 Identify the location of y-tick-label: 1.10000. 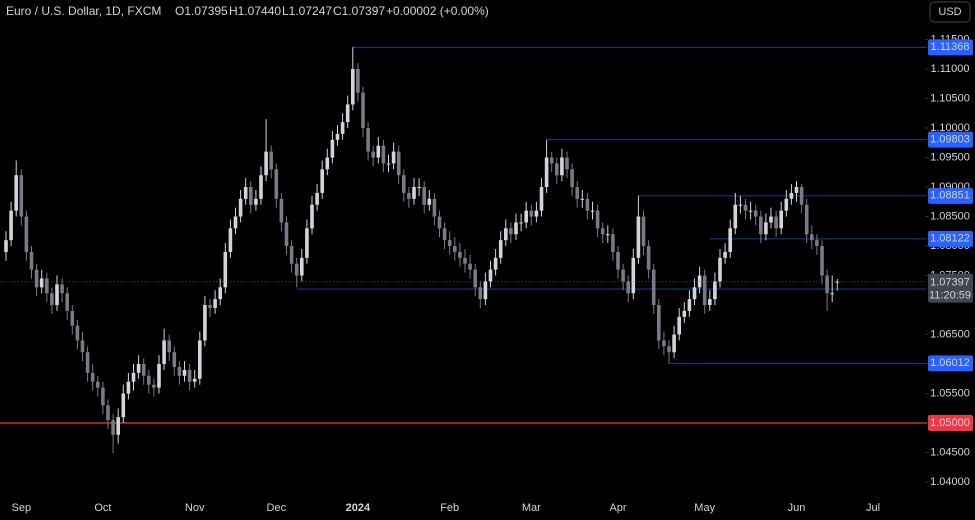
(950, 128).